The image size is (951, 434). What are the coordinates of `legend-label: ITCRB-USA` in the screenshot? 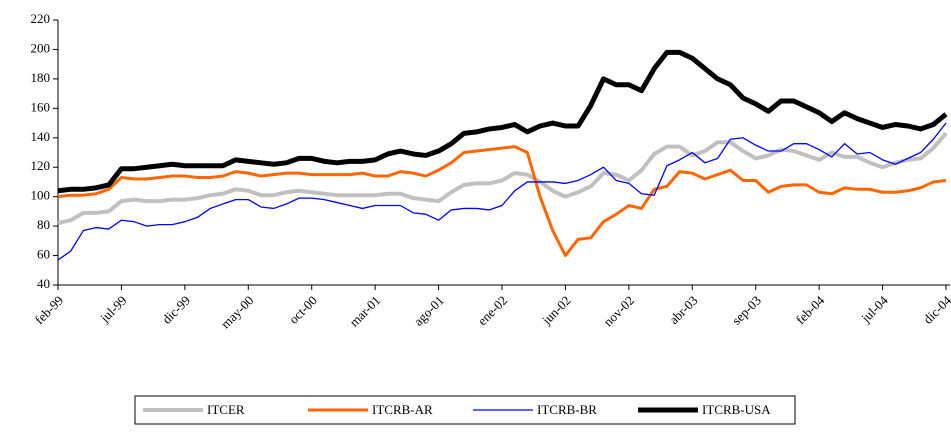 It's located at (736, 409).